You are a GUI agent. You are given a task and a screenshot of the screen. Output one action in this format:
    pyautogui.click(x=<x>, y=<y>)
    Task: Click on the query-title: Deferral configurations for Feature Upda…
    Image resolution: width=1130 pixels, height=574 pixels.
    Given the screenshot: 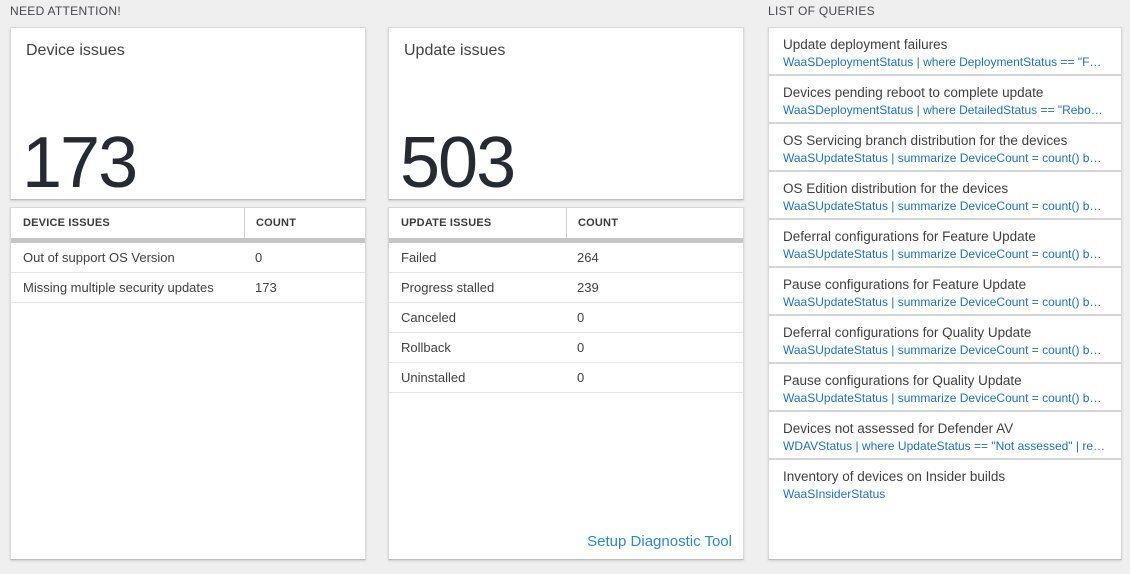 What is the action you would take?
    pyautogui.click(x=909, y=236)
    